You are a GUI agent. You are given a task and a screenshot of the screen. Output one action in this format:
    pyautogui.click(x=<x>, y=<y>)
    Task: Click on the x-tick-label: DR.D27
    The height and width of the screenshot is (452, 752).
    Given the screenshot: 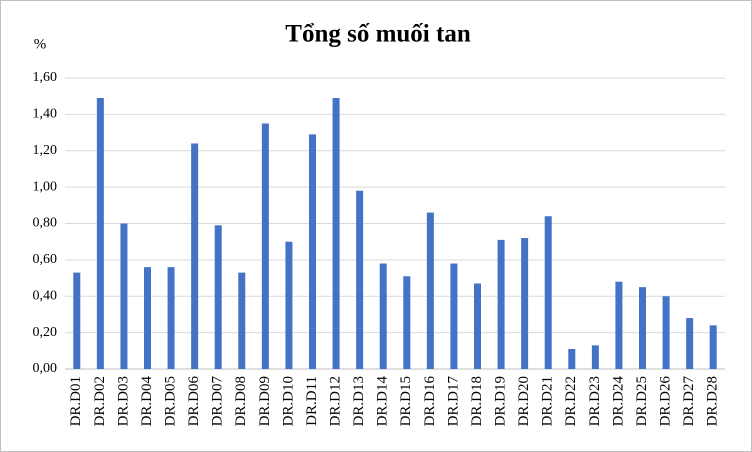 What is the action you would take?
    pyautogui.click(x=689, y=401)
    